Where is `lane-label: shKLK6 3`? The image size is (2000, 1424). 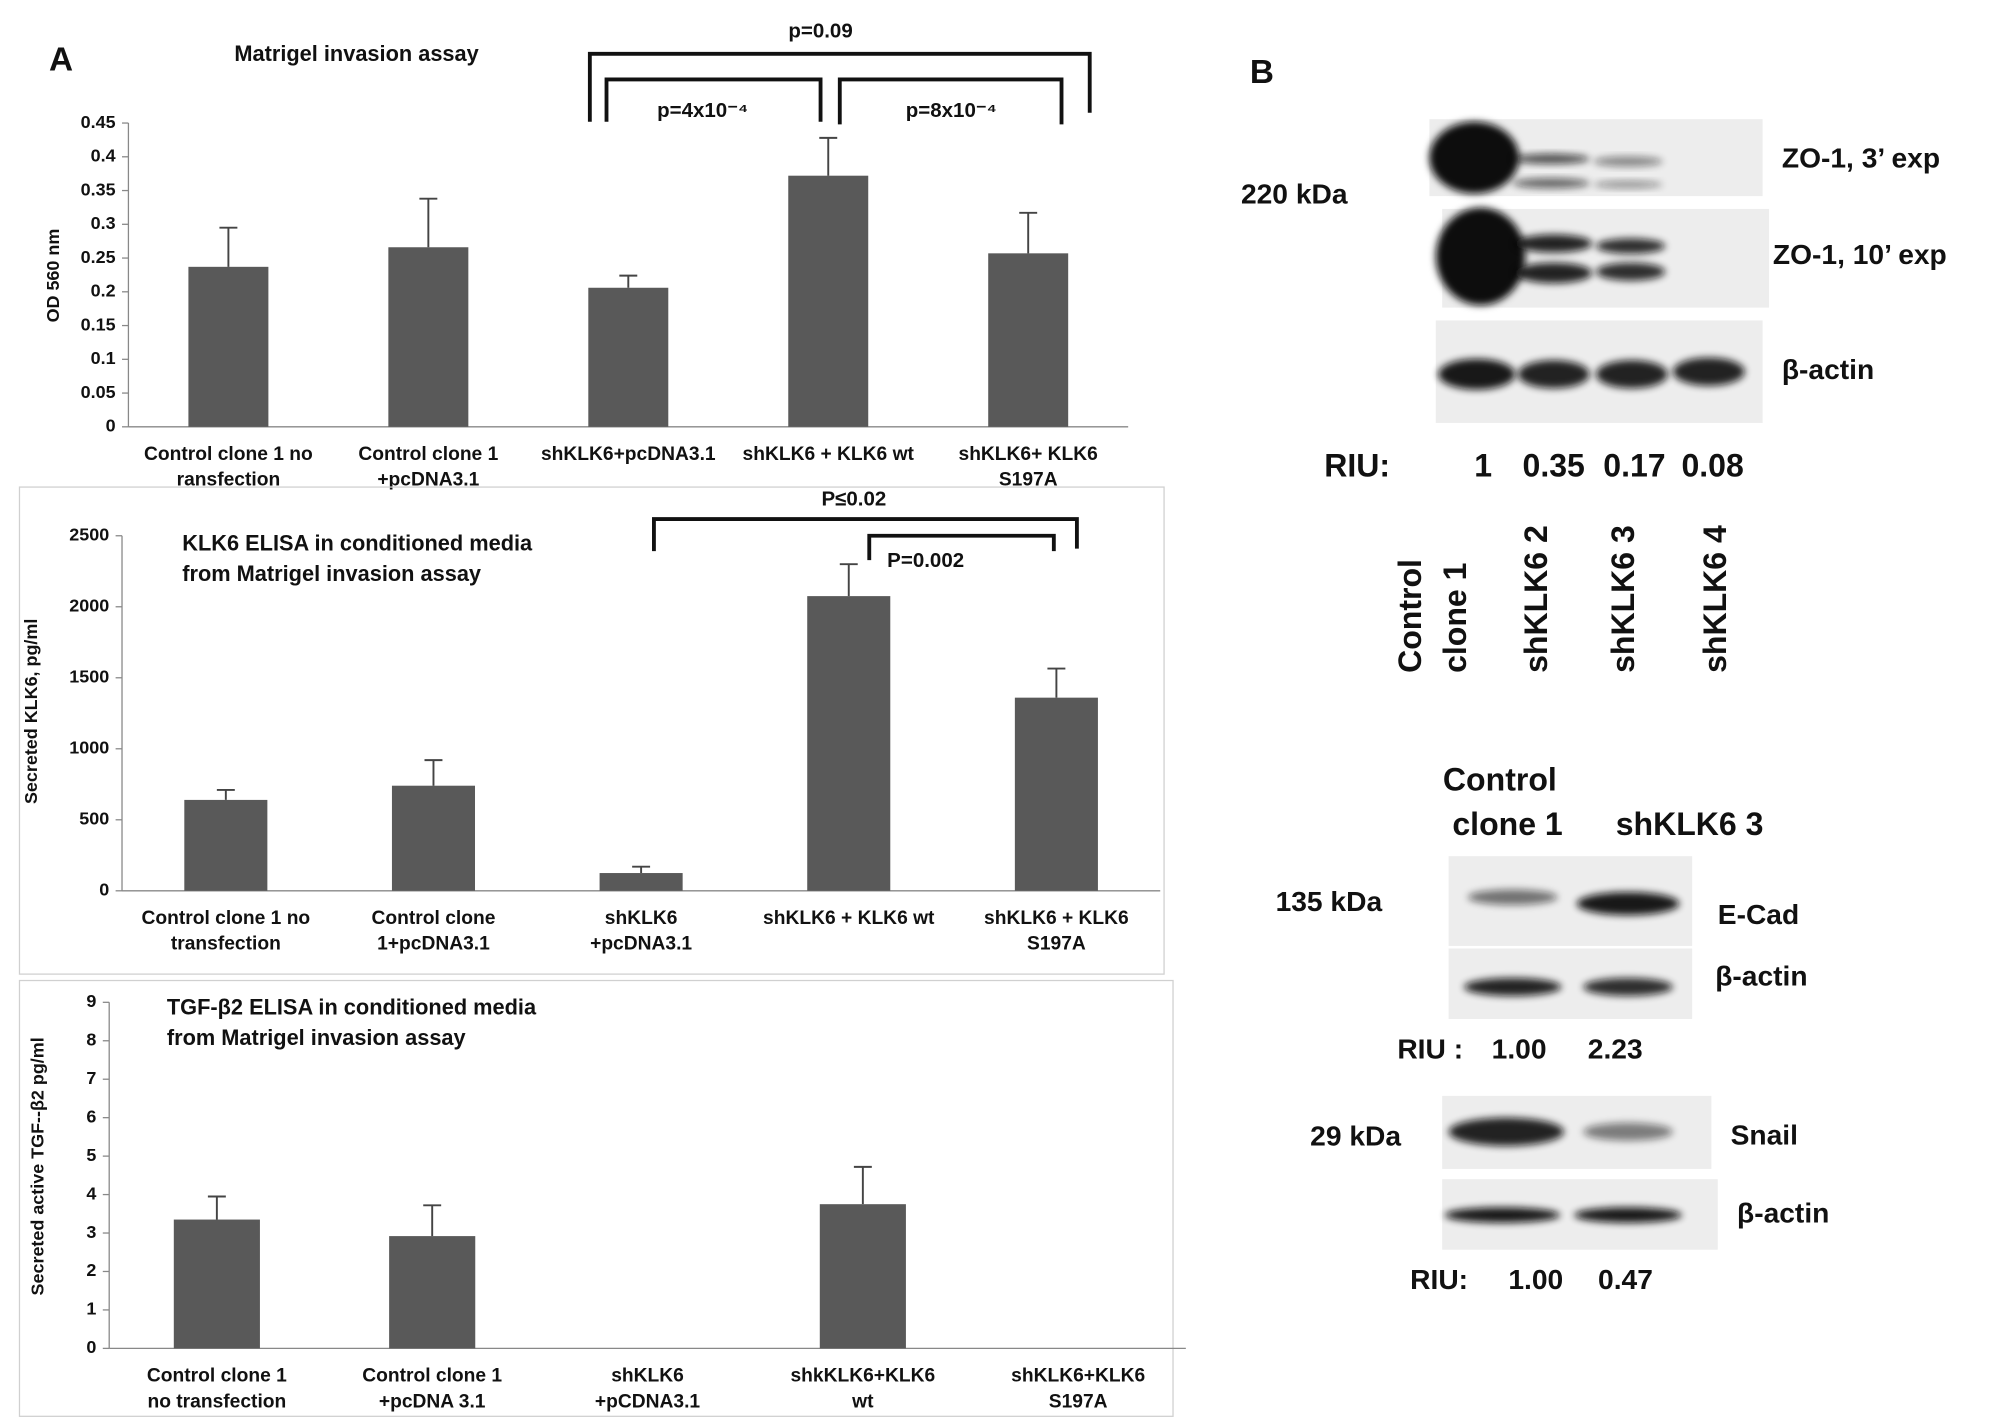 lane-label: shKLK6 3 is located at coordinates (1623, 599).